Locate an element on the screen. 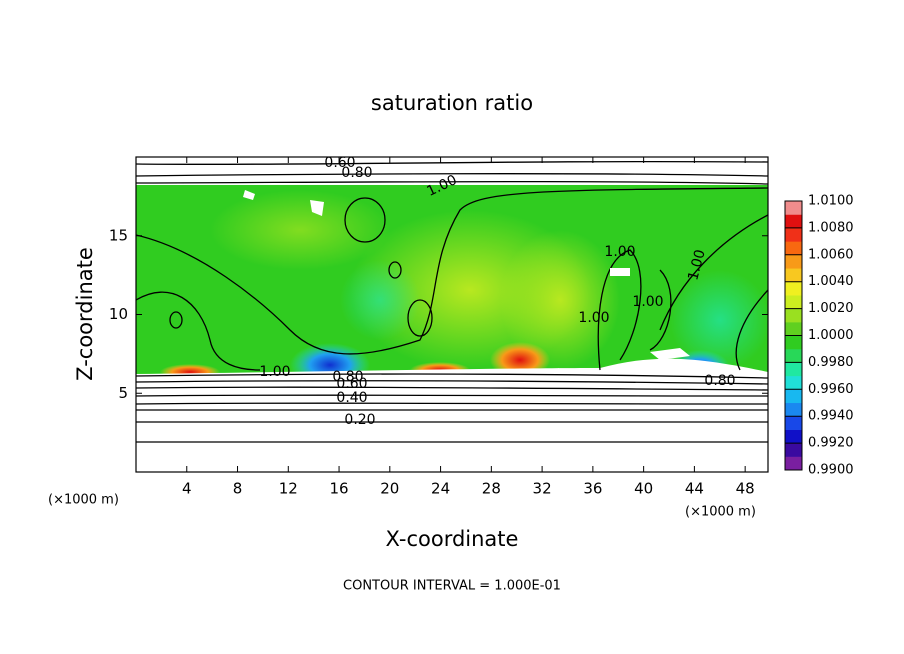  x-tick-label: 20 is located at coordinates (389, 489).